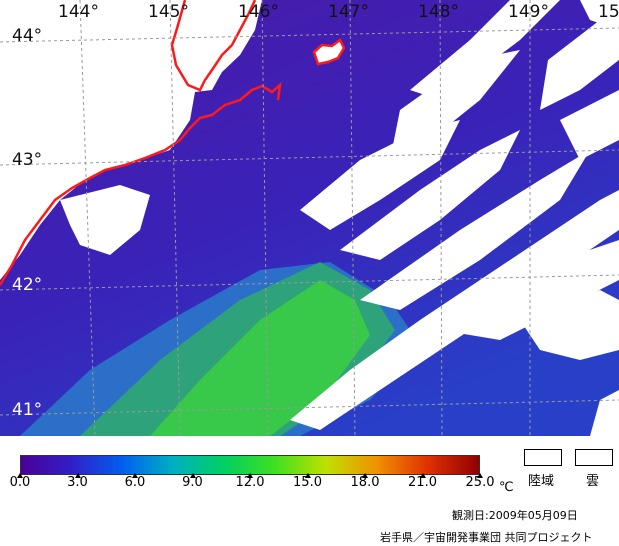  What do you see at coordinates (192, 482) in the screenshot?
I see `scale-tick-label: 9.0` at bounding box center [192, 482].